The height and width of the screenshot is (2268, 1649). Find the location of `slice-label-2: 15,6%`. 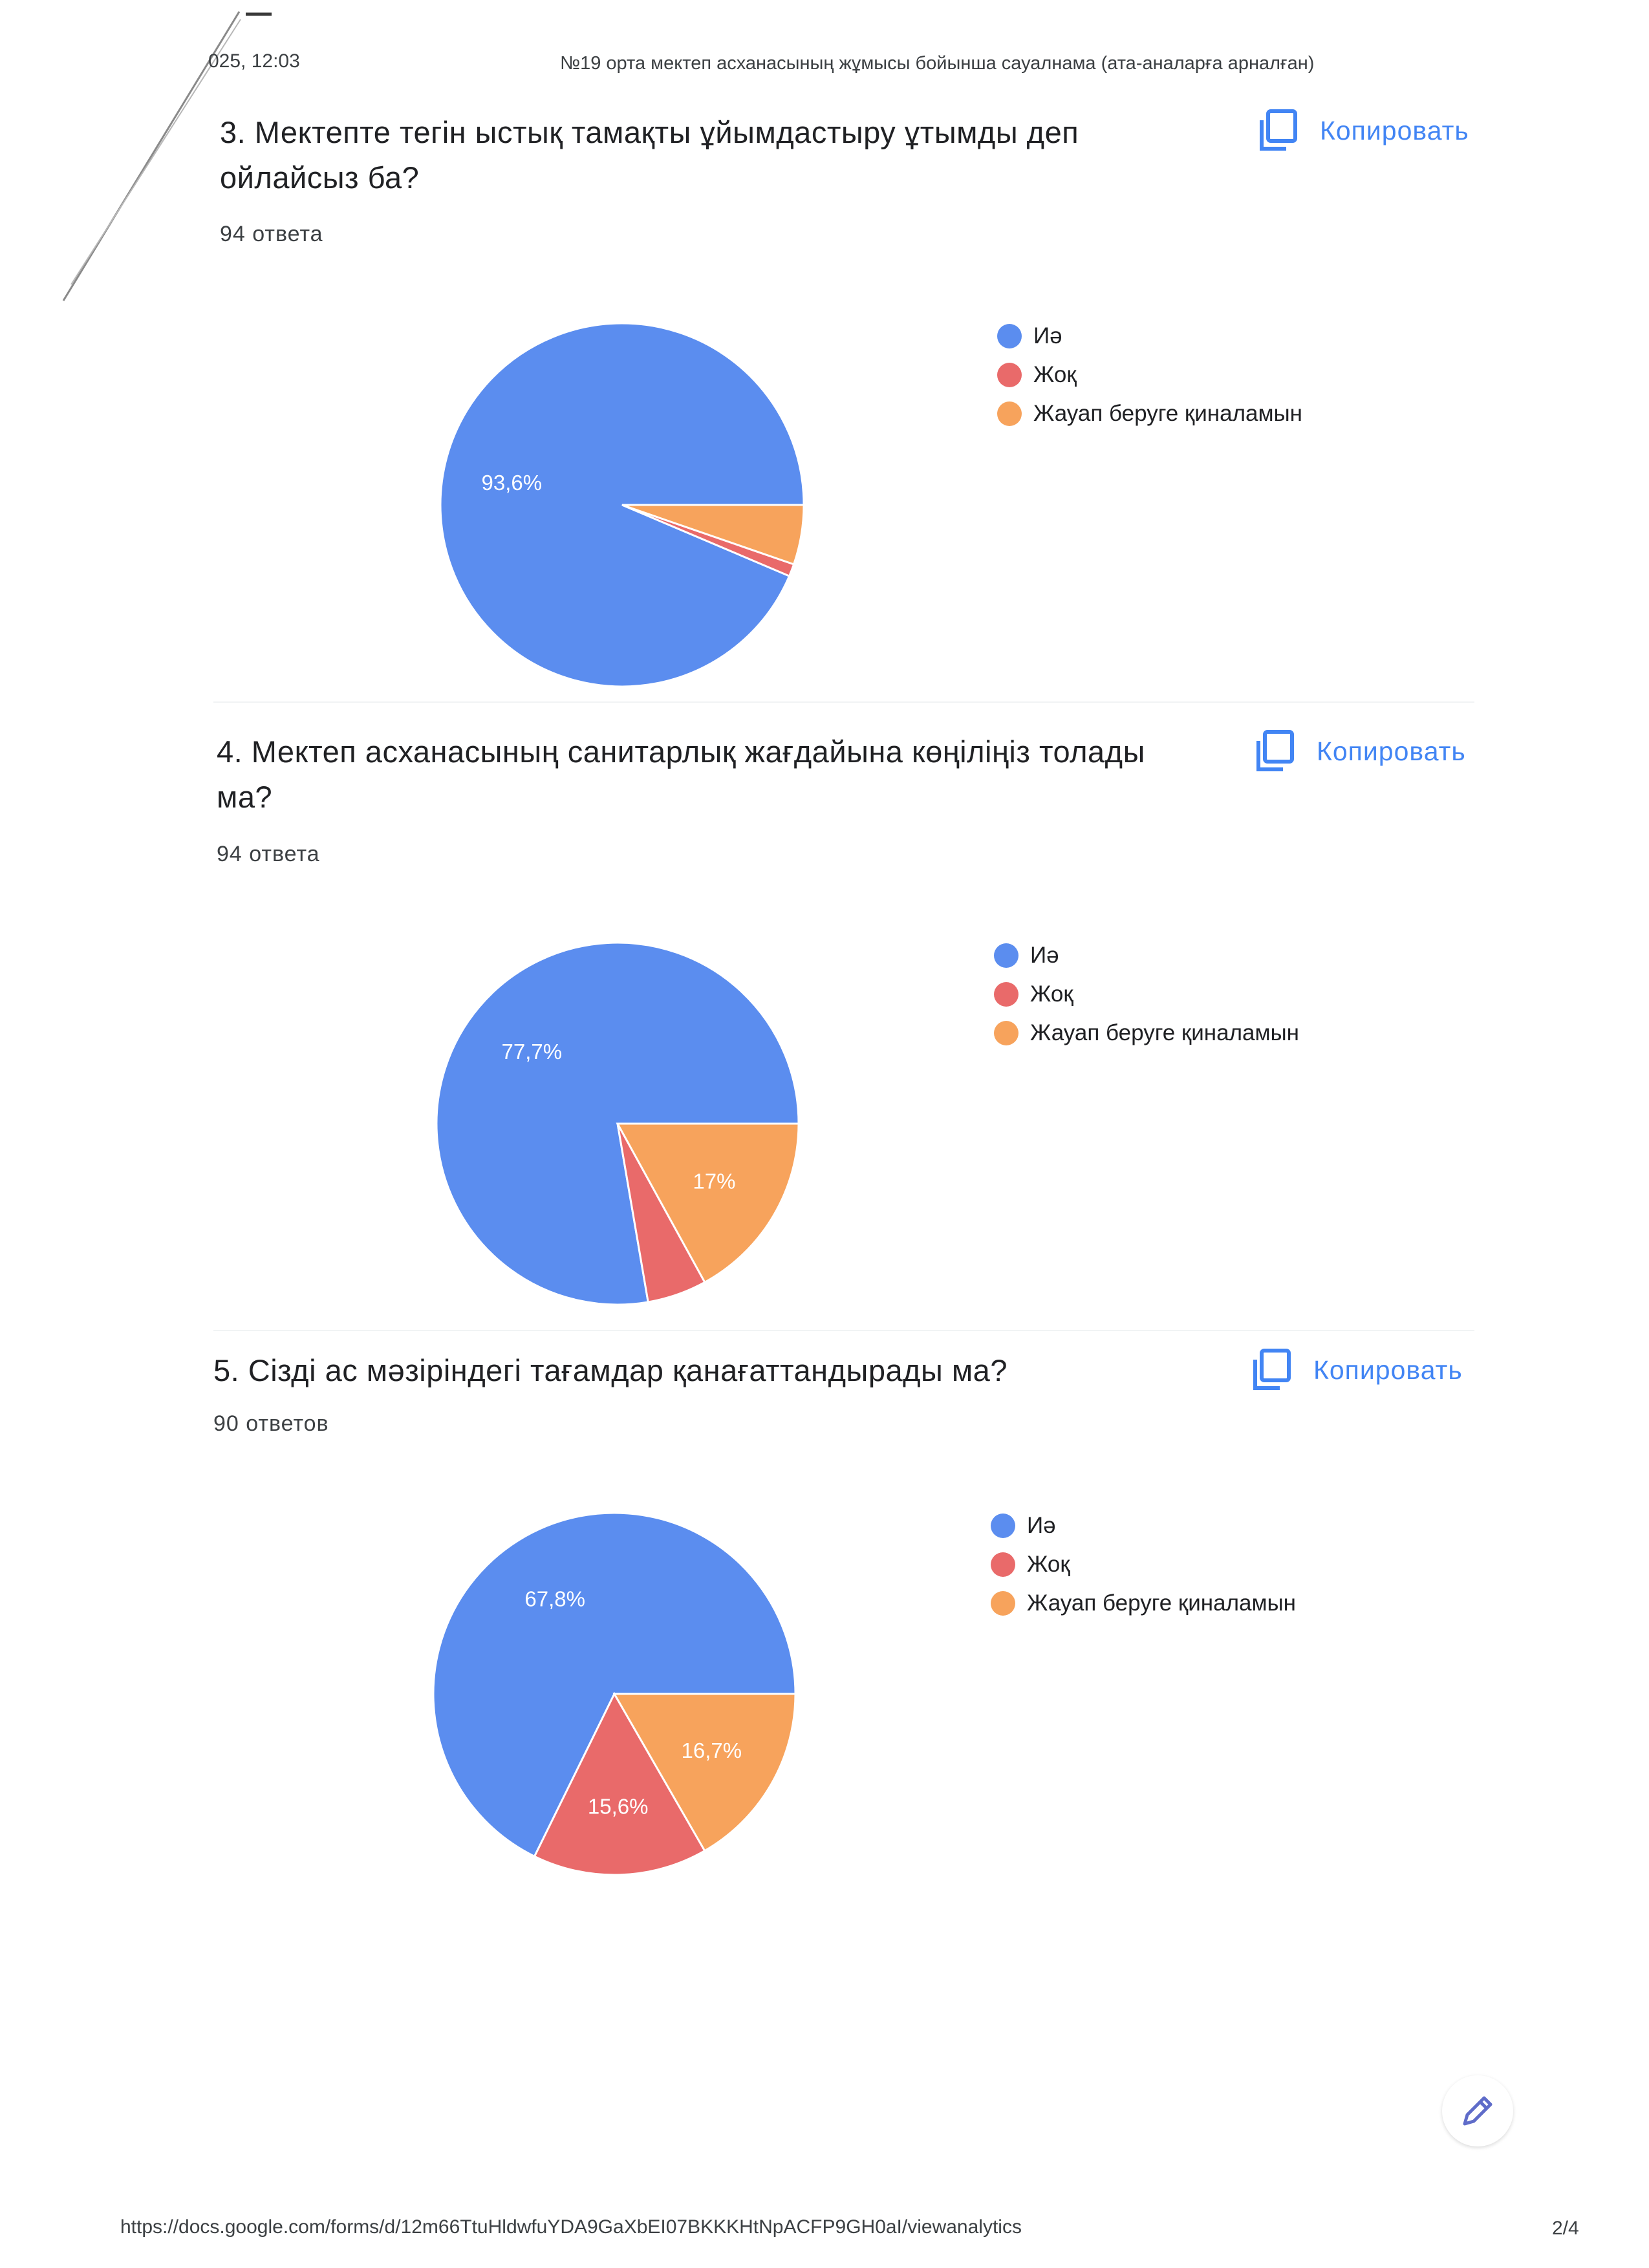

slice-label-2: 15,6% is located at coordinates (618, 1807).